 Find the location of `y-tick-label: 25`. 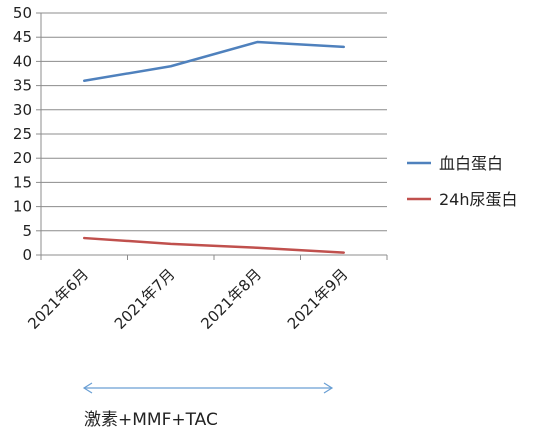

y-tick-label: 25 is located at coordinates (22, 134).